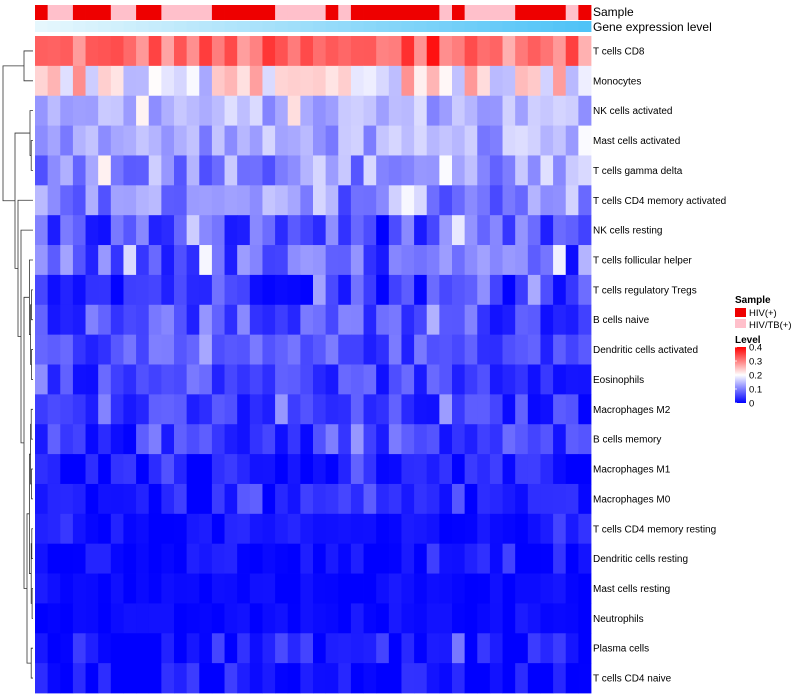  Describe the element at coordinates (645, 290) in the screenshot. I see `row-label: T cells regulatory Tregs` at that location.